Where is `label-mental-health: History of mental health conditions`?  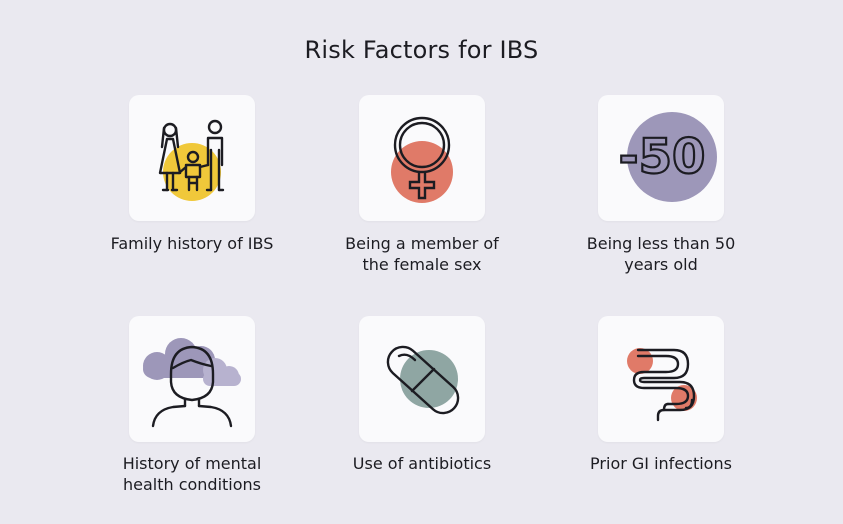 label-mental-health: History of mental health conditions is located at coordinates (192, 474).